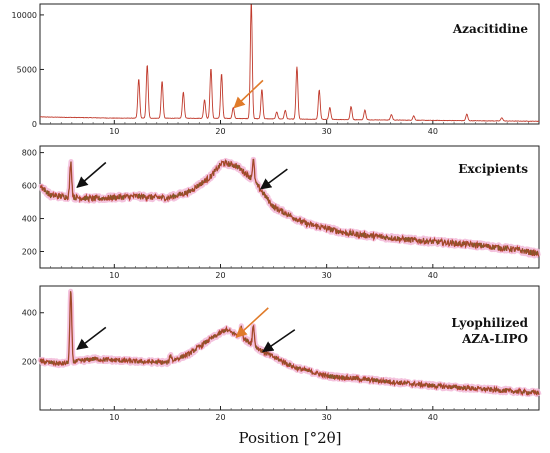 This screenshot has height=453, width=550. I want to click on panel-label: Excipients, so click(493, 169).